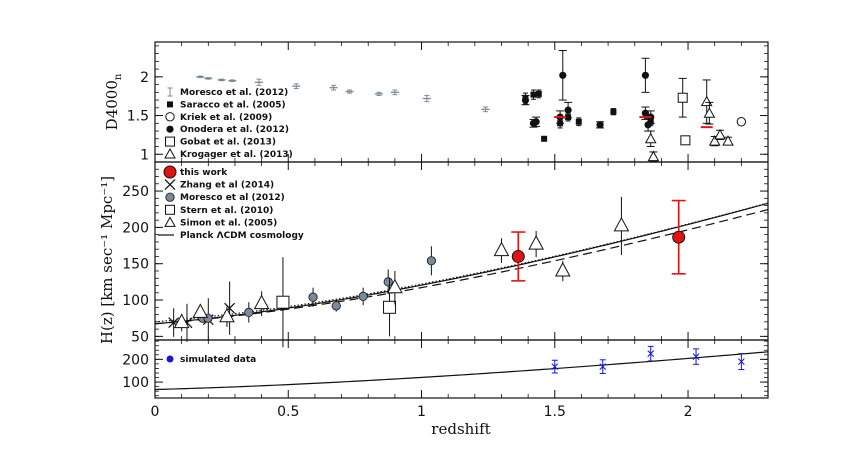 This screenshot has width=860, height=475. What do you see at coordinates (144, 78) in the screenshot?
I see `top-ytick-label: 2` at bounding box center [144, 78].